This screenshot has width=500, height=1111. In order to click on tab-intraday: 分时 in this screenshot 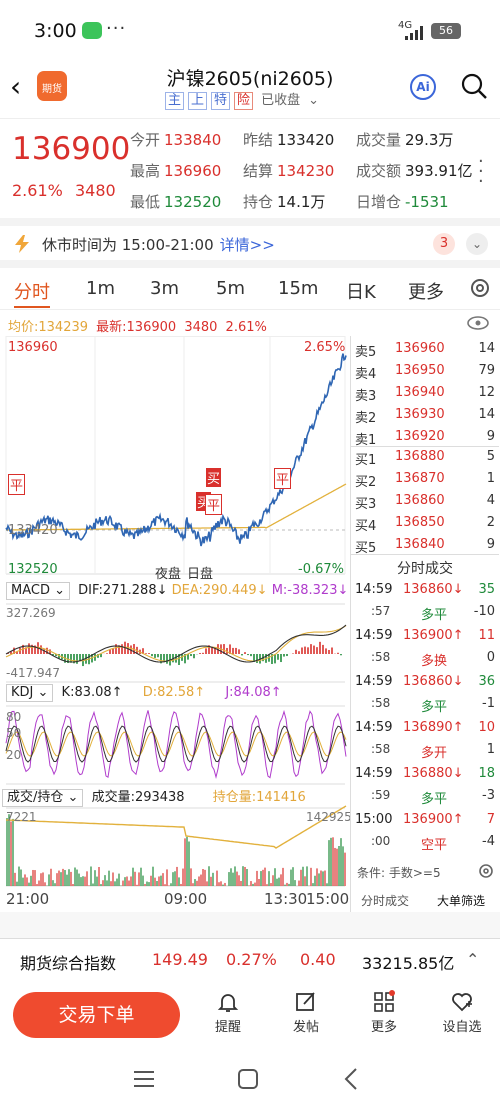, I will do `click(32, 292)`.